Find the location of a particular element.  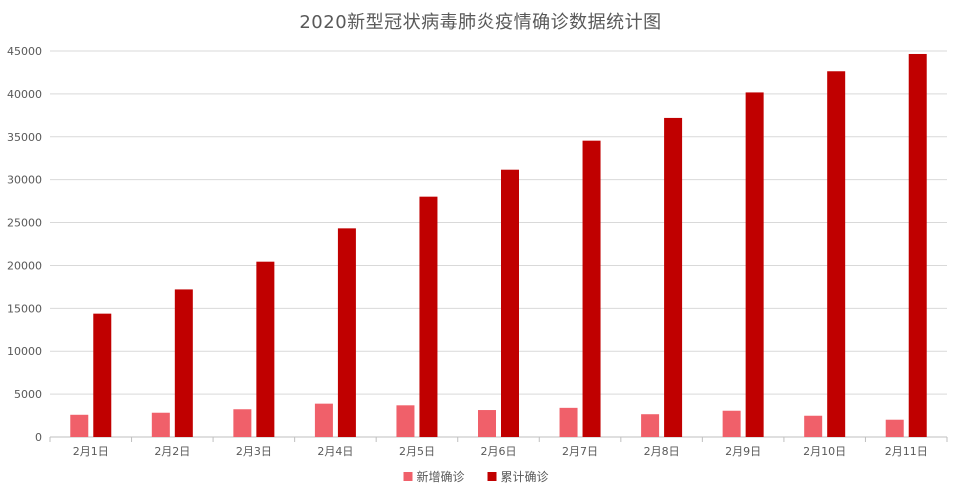

y-tick-label: 30000 is located at coordinates (24, 180).